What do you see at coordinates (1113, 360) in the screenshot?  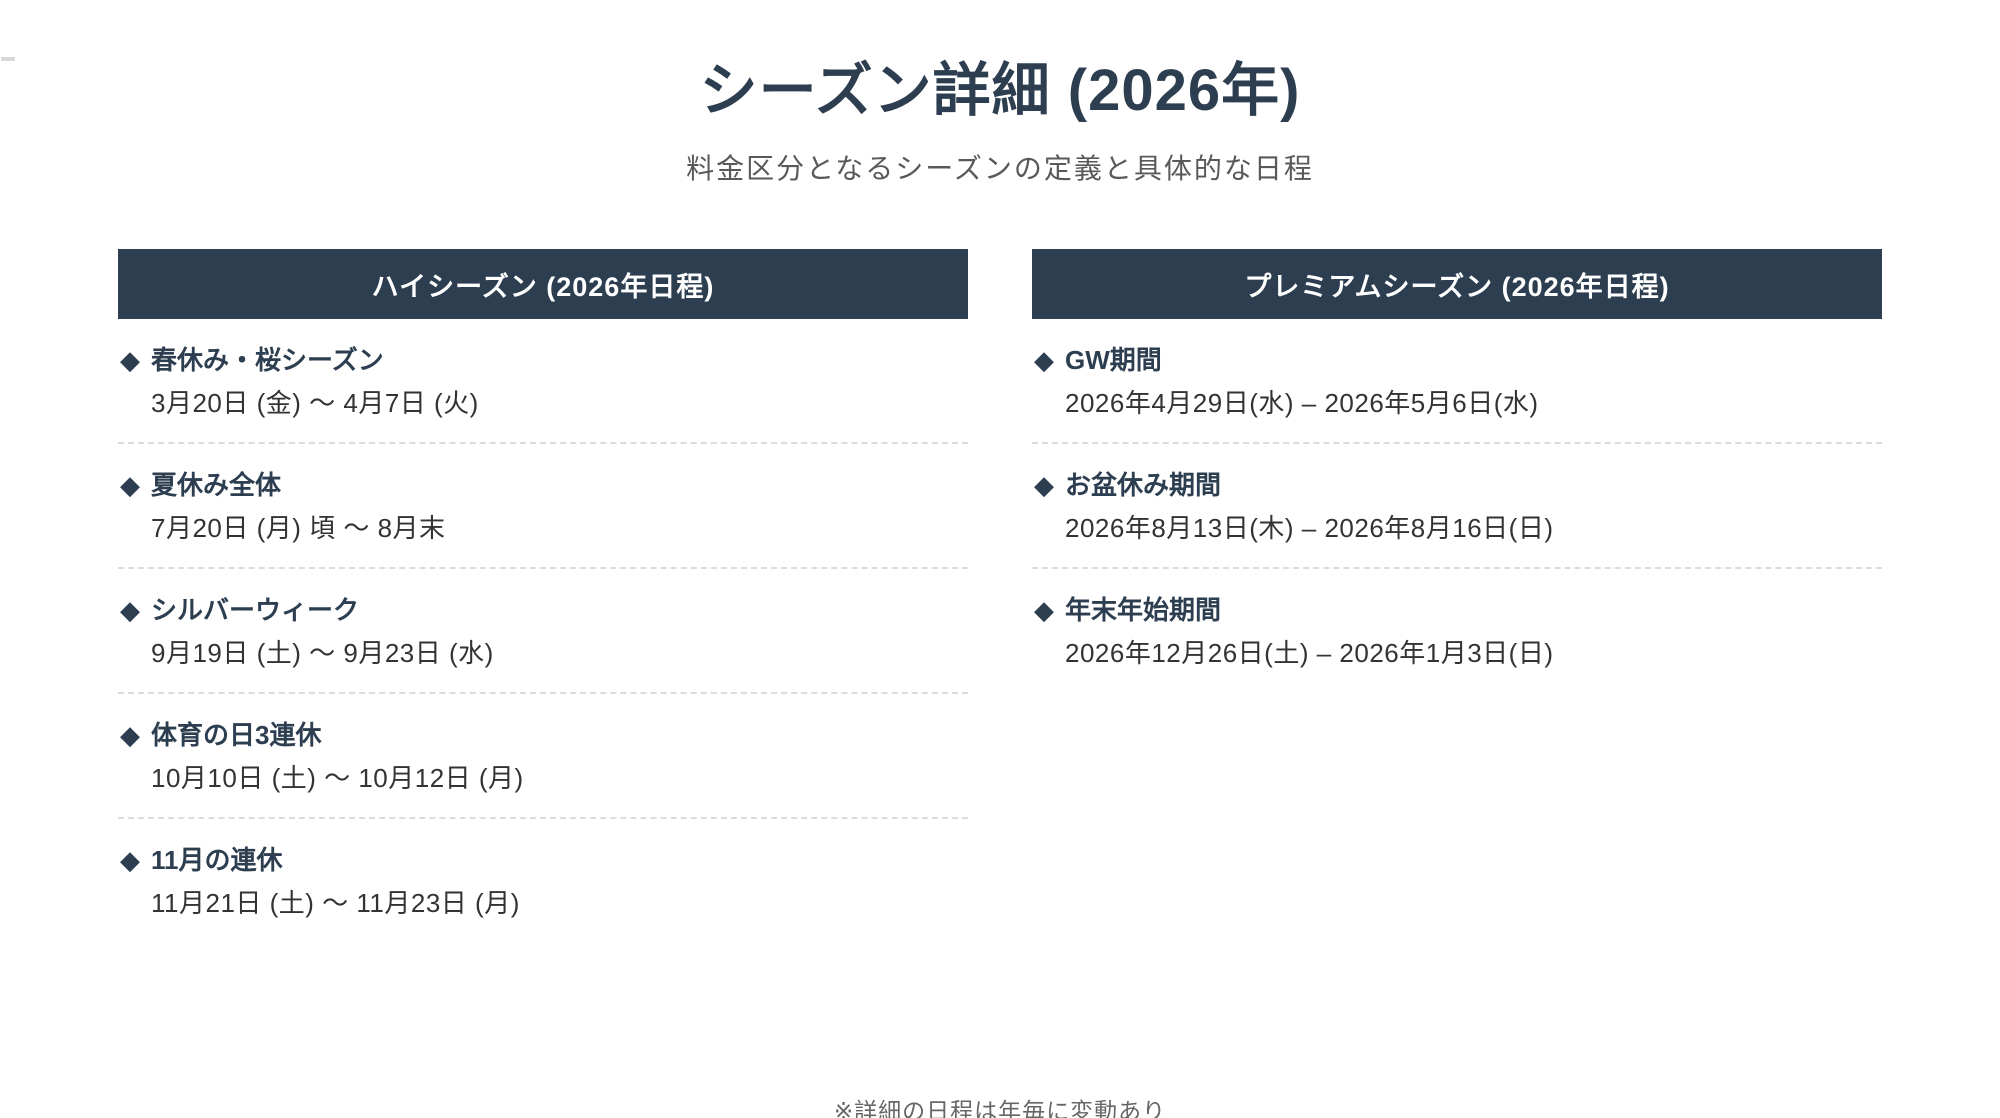 I see `season-name: GW期間` at bounding box center [1113, 360].